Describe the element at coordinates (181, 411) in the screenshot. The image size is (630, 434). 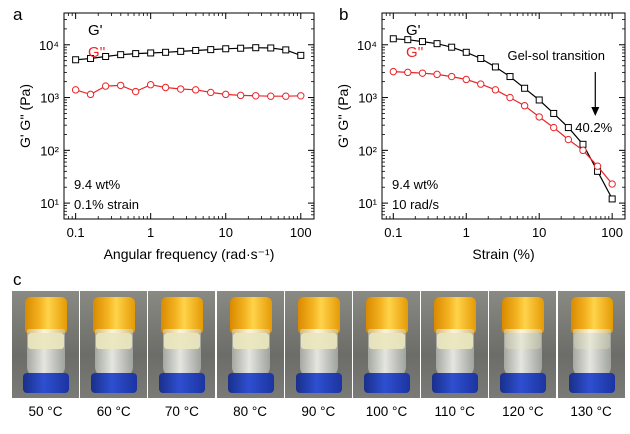
I see `temperature-label: 70 °C` at that location.